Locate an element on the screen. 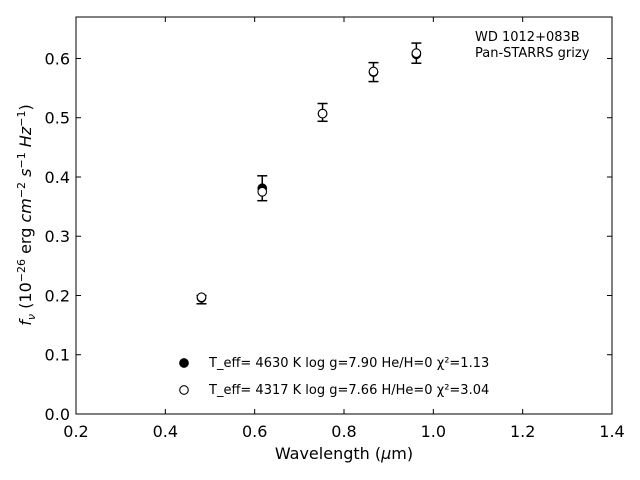 This screenshot has height=480, width=640. legend-entry-label: T_eff= 4317 K log g=7.66 H/He=0 χ²=3.04 is located at coordinates (348, 390).